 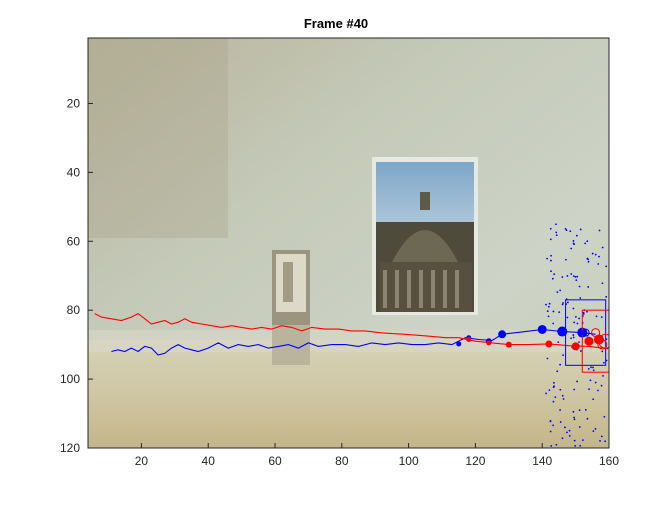 I want to click on x-tick-label: 20, so click(x=142, y=461).